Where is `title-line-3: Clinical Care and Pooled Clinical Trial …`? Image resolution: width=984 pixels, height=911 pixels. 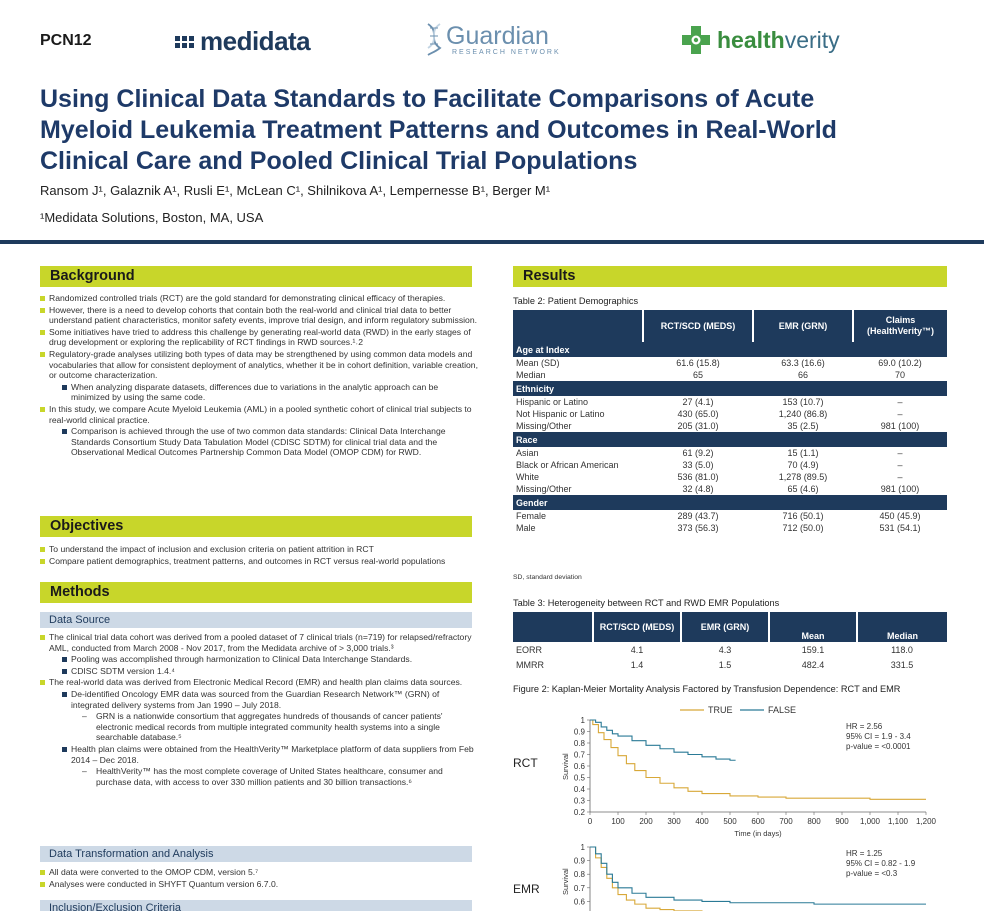 title-line-3: Clinical Care and Pooled Clinical Trial … is located at coordinates (339, 161).